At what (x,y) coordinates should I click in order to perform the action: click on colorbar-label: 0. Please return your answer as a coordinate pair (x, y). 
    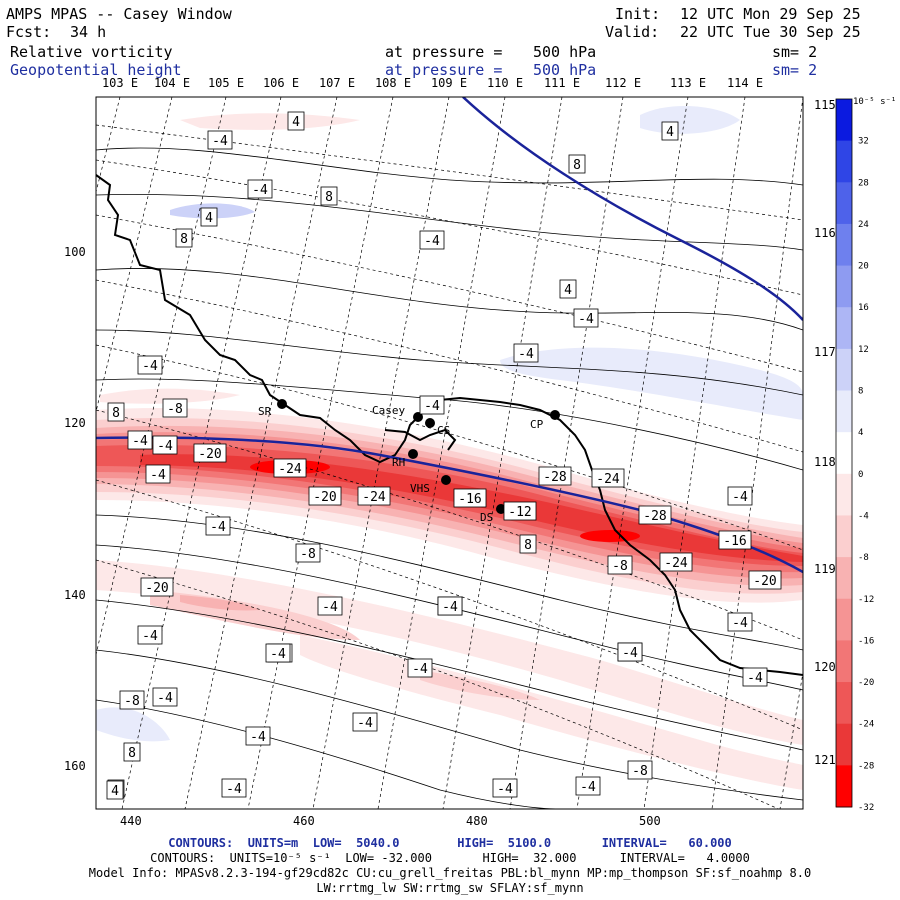
    Looking at the image, I should click on (860, 475).